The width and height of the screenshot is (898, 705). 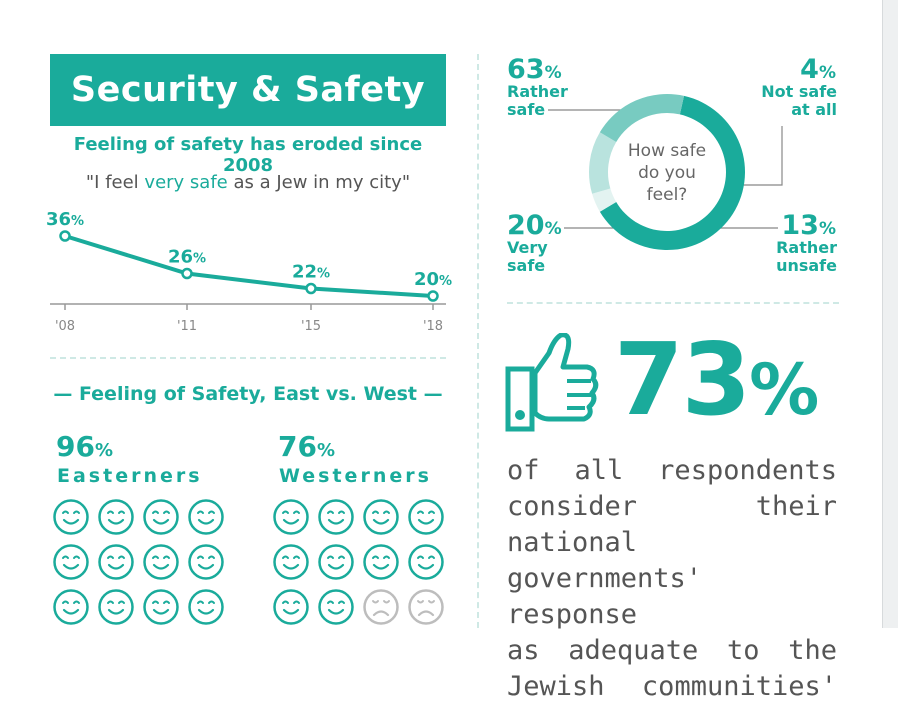 What do you see at coordinates (814, 109) in the screenshot?
I see `not-safe-label-line-2: at all` at bounding box center [814, 109].